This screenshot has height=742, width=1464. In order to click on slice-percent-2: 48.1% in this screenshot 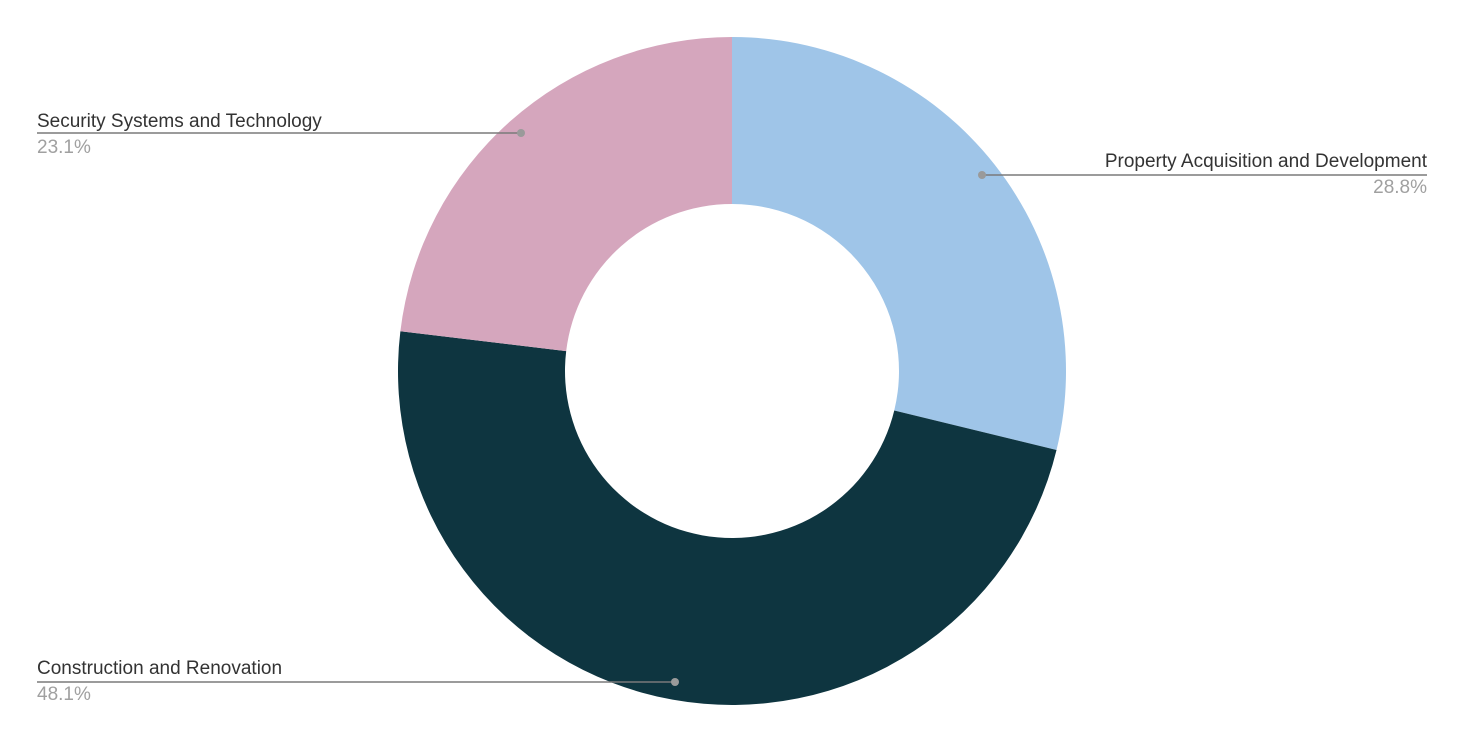, I will do `click(64, 694)`.